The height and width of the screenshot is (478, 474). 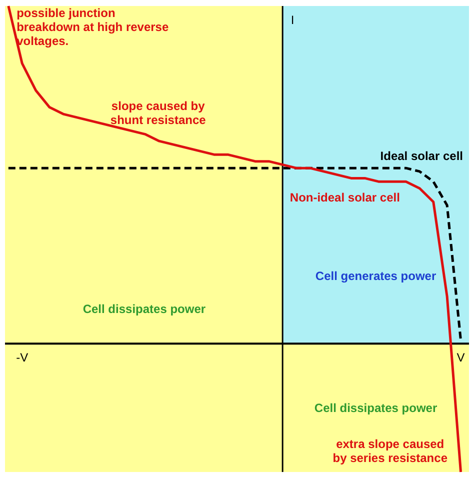 I want to click on band-label: Cell dissipates power, so click(x=376, y=407).